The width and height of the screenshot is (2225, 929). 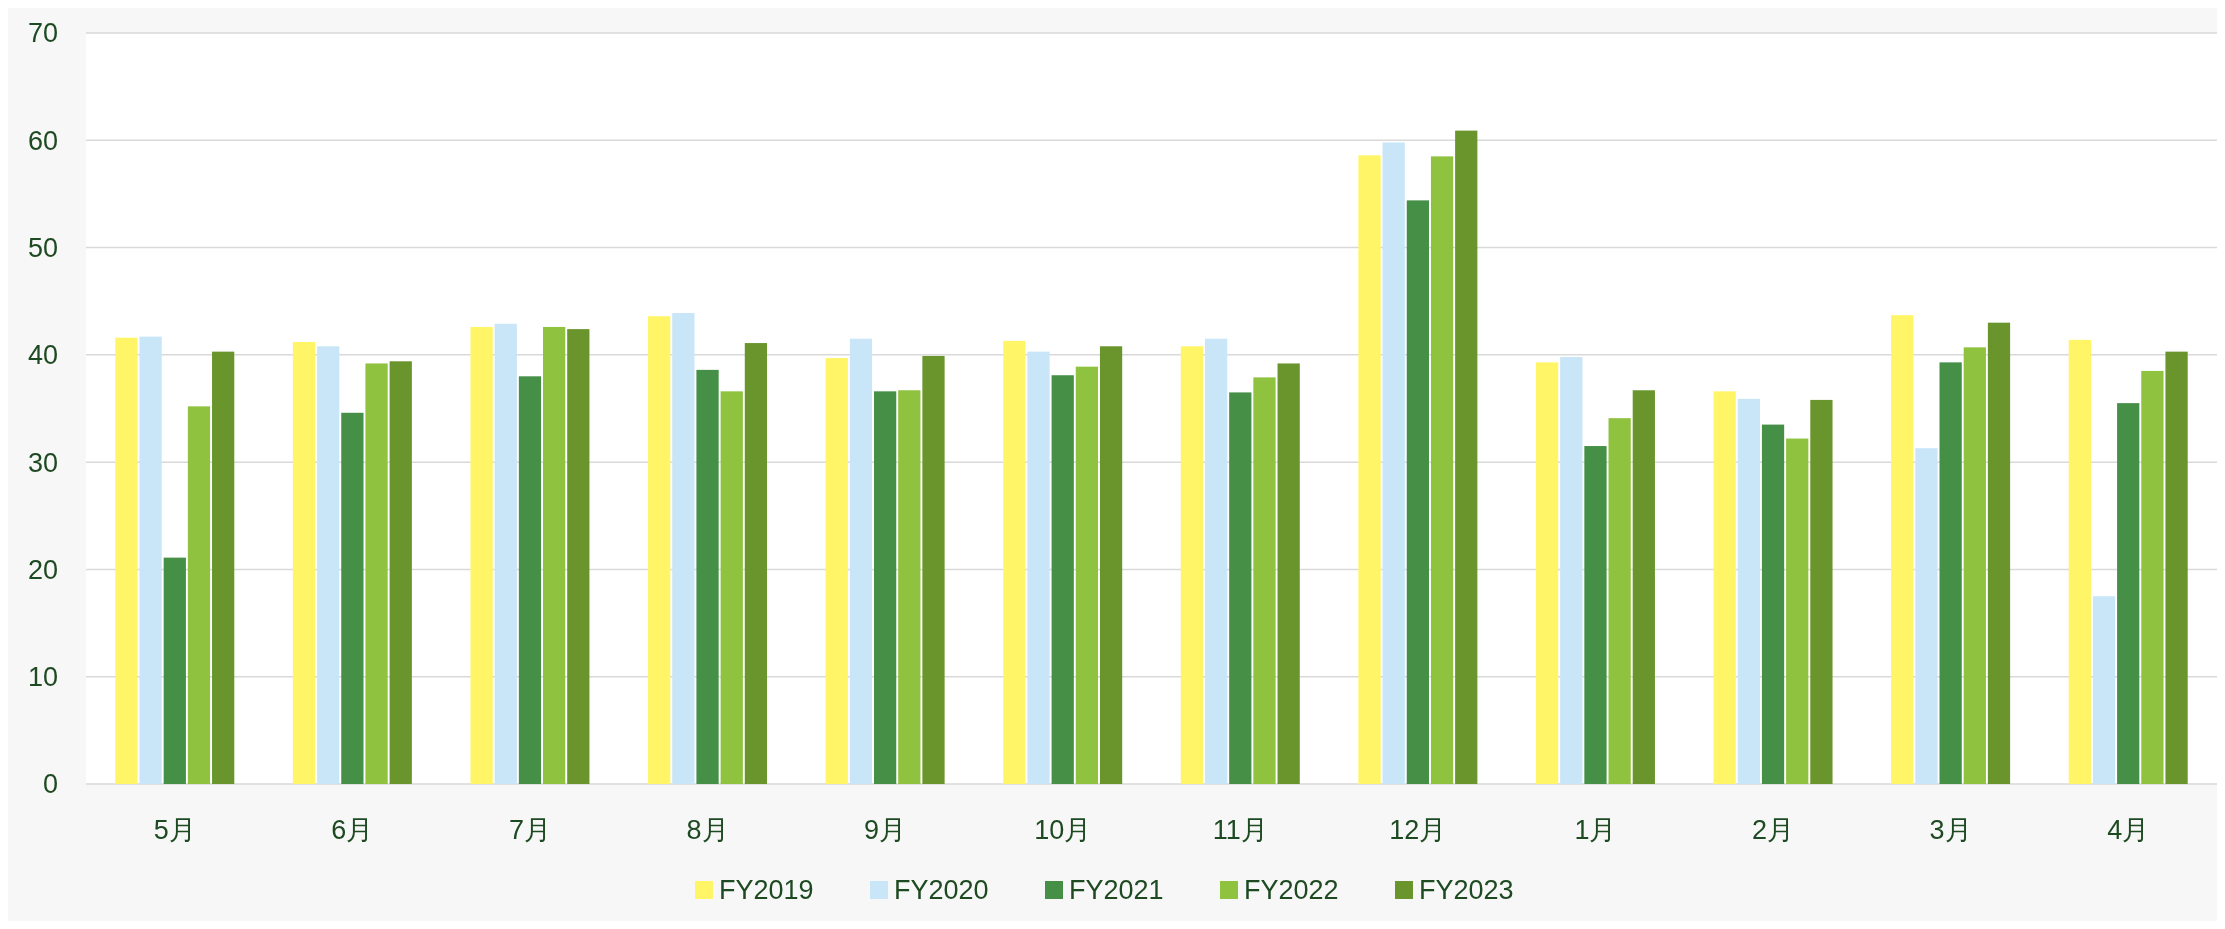 I want to click on x-tick-label: 7月, so click(x=529, y=830).